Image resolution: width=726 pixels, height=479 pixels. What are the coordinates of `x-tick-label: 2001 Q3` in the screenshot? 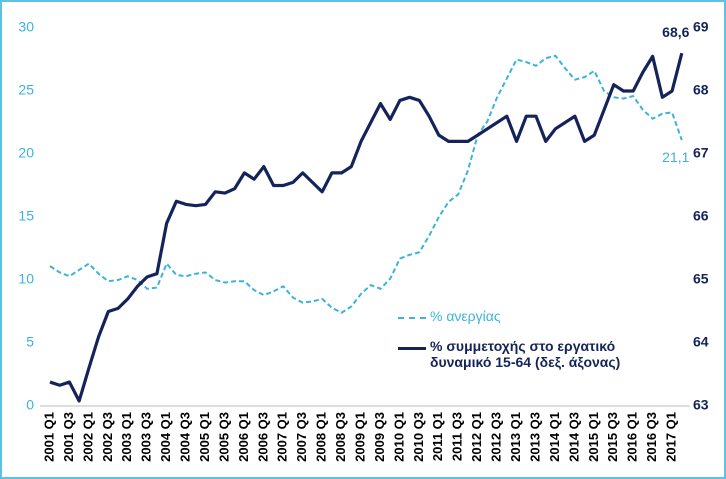 It's located at (68, 437).